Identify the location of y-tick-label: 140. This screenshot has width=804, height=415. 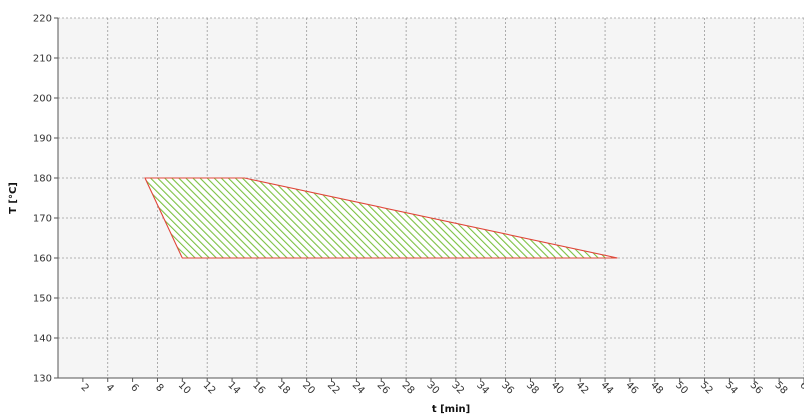
(42, 339).